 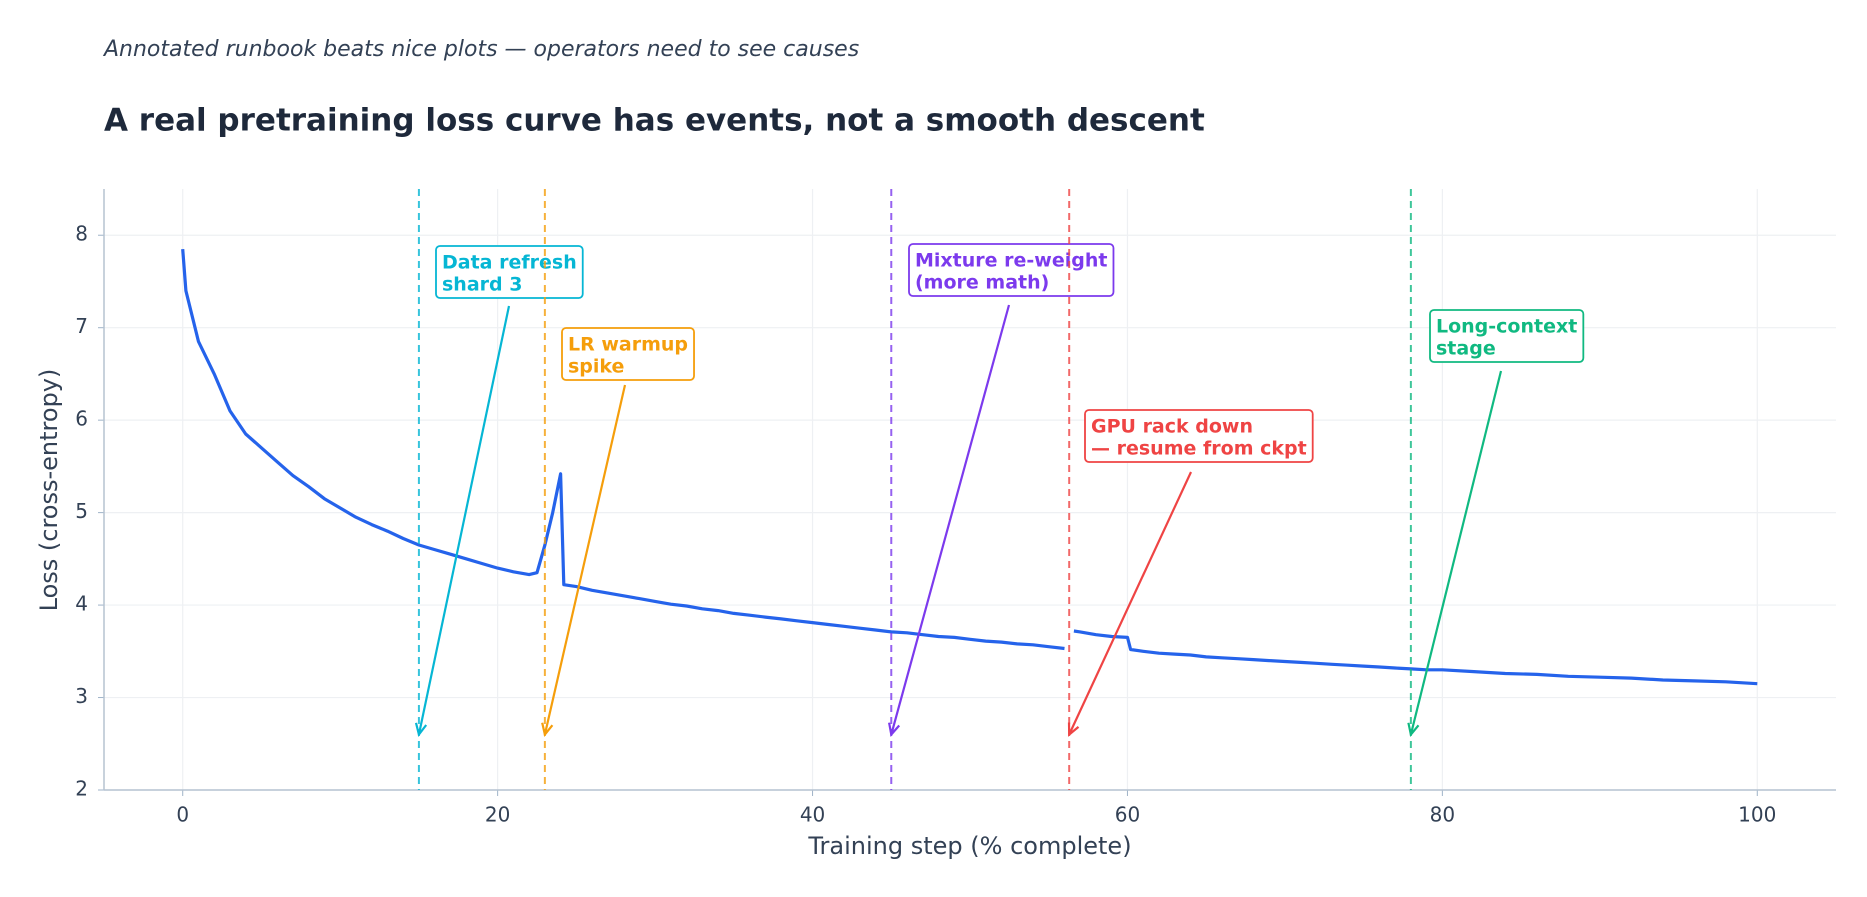 What do you see at coordinates (182, 815) in the screenshot?
I see `x-tick-label: 0` at bounding box center [182, 815].